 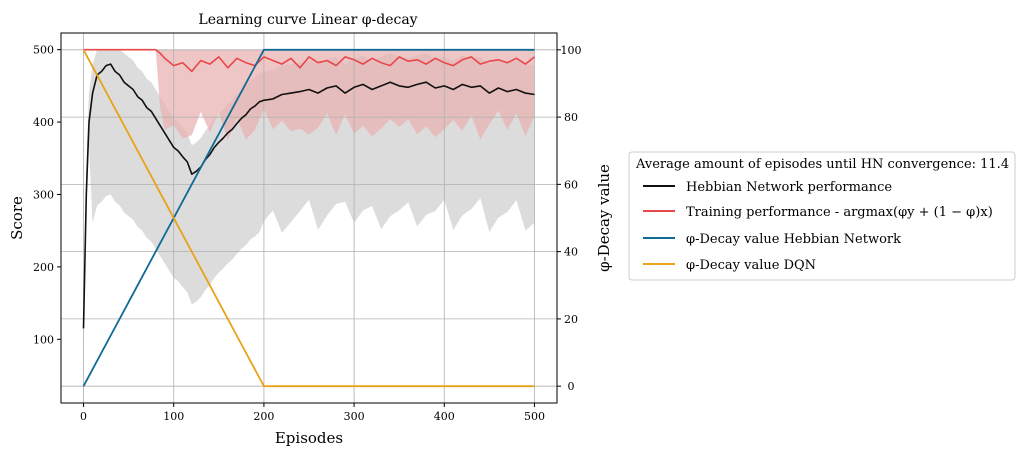 What do you see at coordinates (571, 386) in the screenshot?
I see `y2-tick-label: 0` at bounding box center [571, 386].